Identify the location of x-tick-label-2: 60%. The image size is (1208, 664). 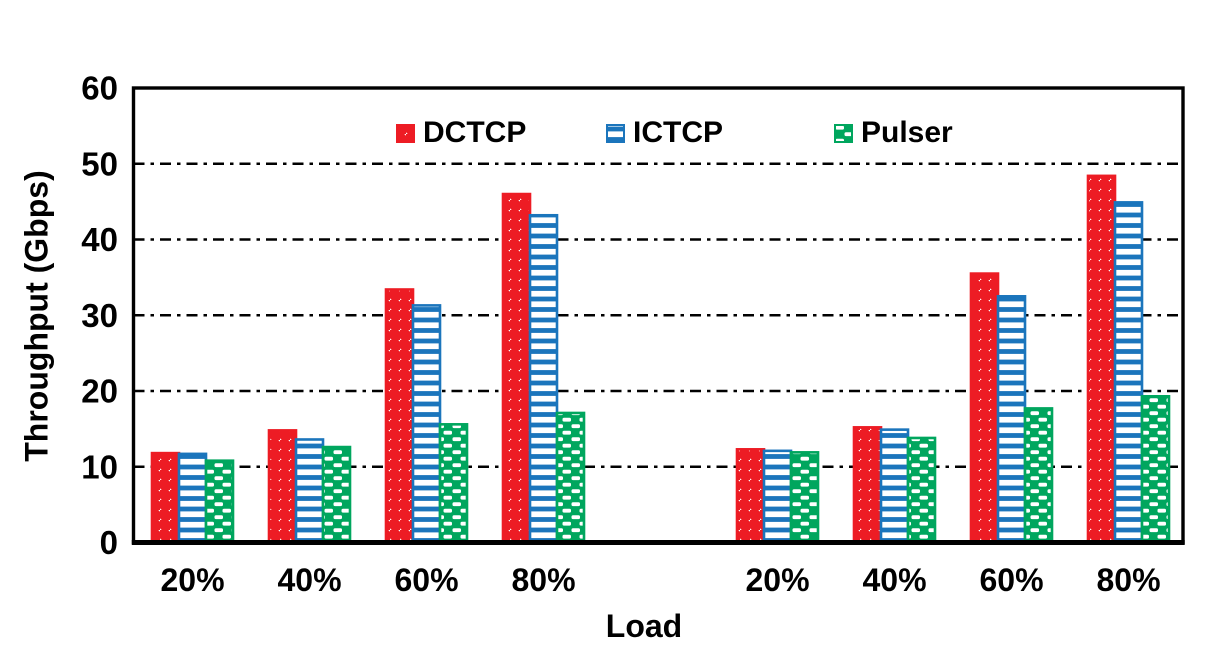
(426, 580).